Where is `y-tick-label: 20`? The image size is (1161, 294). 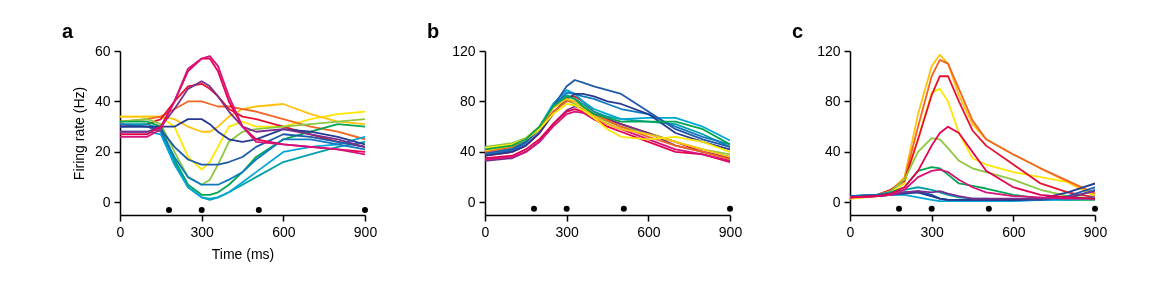 y-tick-label: 20 is located at coordinates (102, 151).